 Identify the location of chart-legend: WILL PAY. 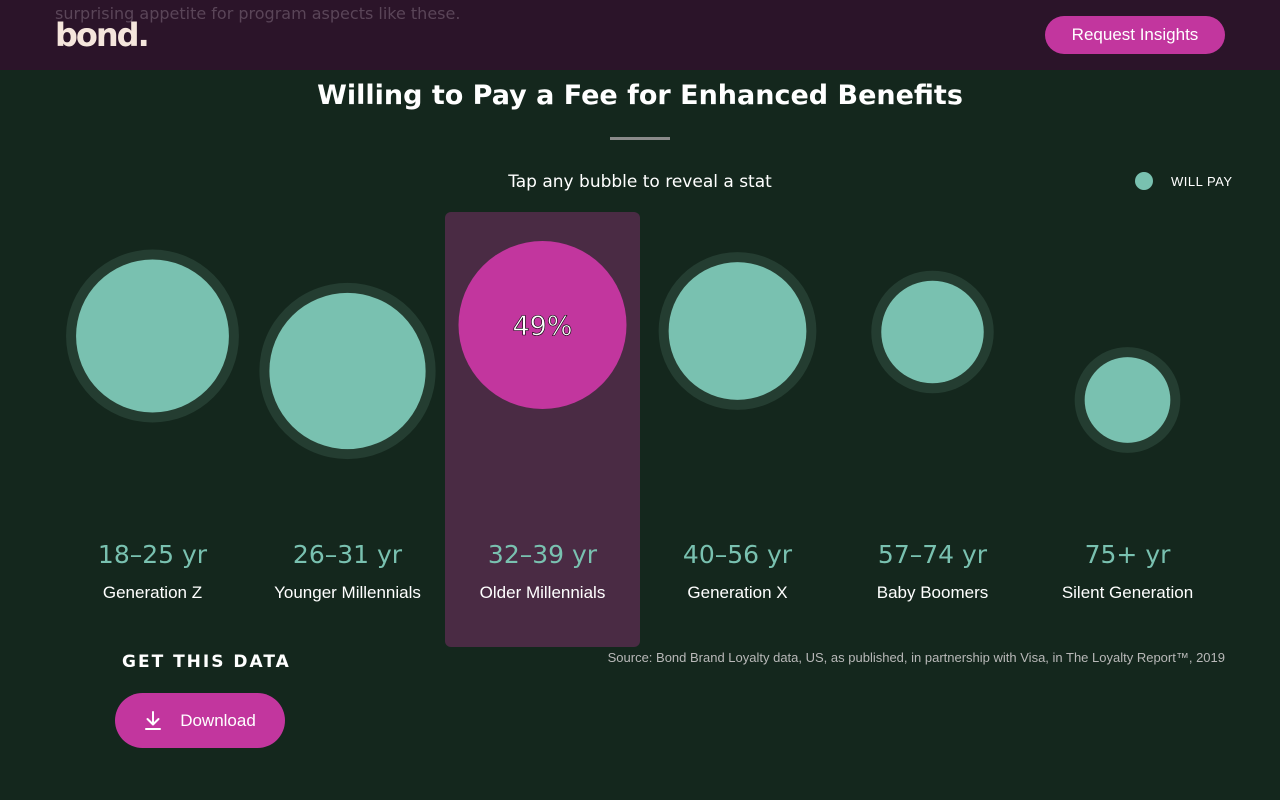
(1184, 181).